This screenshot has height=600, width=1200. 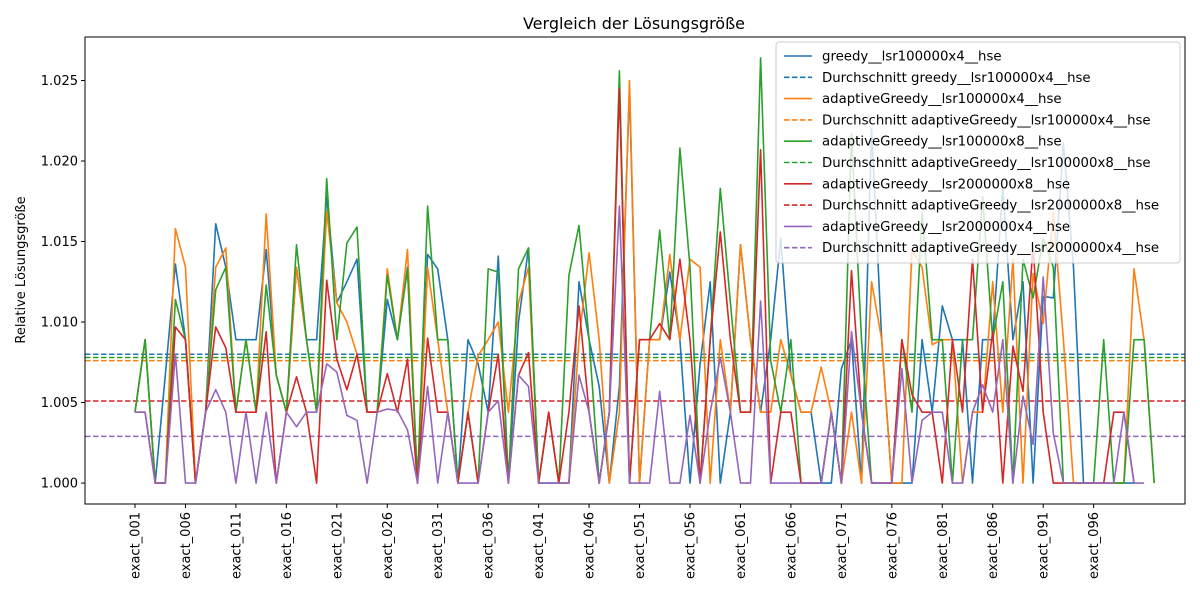 I want to click on x-tick-label-12: exact_061, so click(x=741, y=545).